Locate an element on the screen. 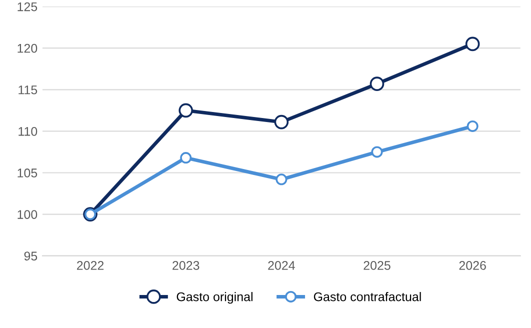 The height and width of the screenshot is (328, 531). y-tick-label: 120 is located at coordinates (28, 48).